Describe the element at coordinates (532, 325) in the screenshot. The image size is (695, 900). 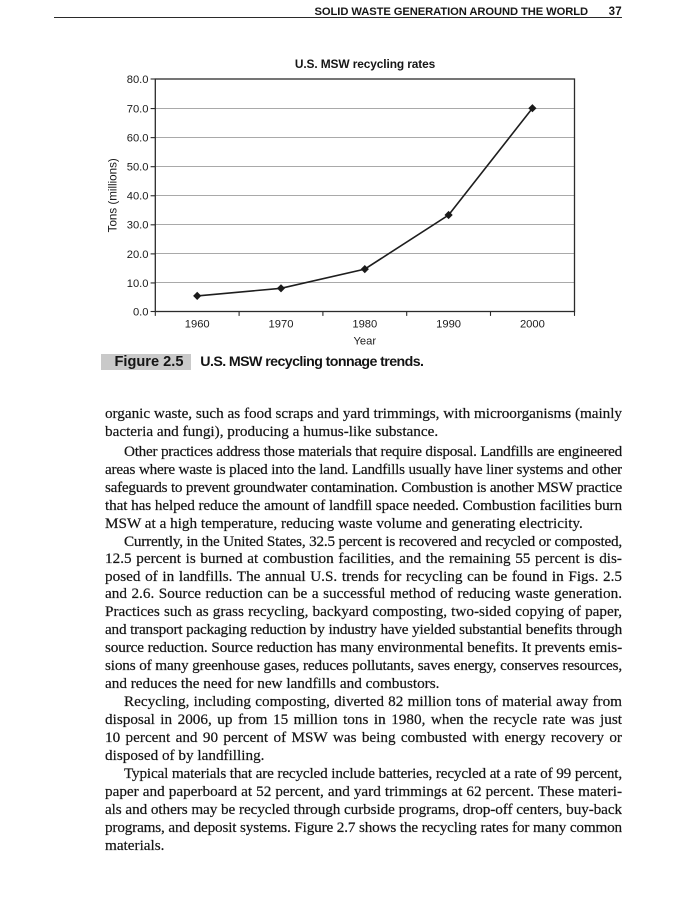
I see `svg-text: 2000` at that location.